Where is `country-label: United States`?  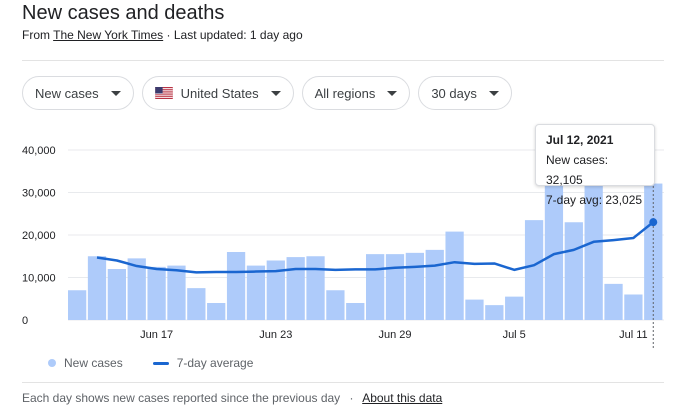
country-label: United States is located at coordinates (219, 93).